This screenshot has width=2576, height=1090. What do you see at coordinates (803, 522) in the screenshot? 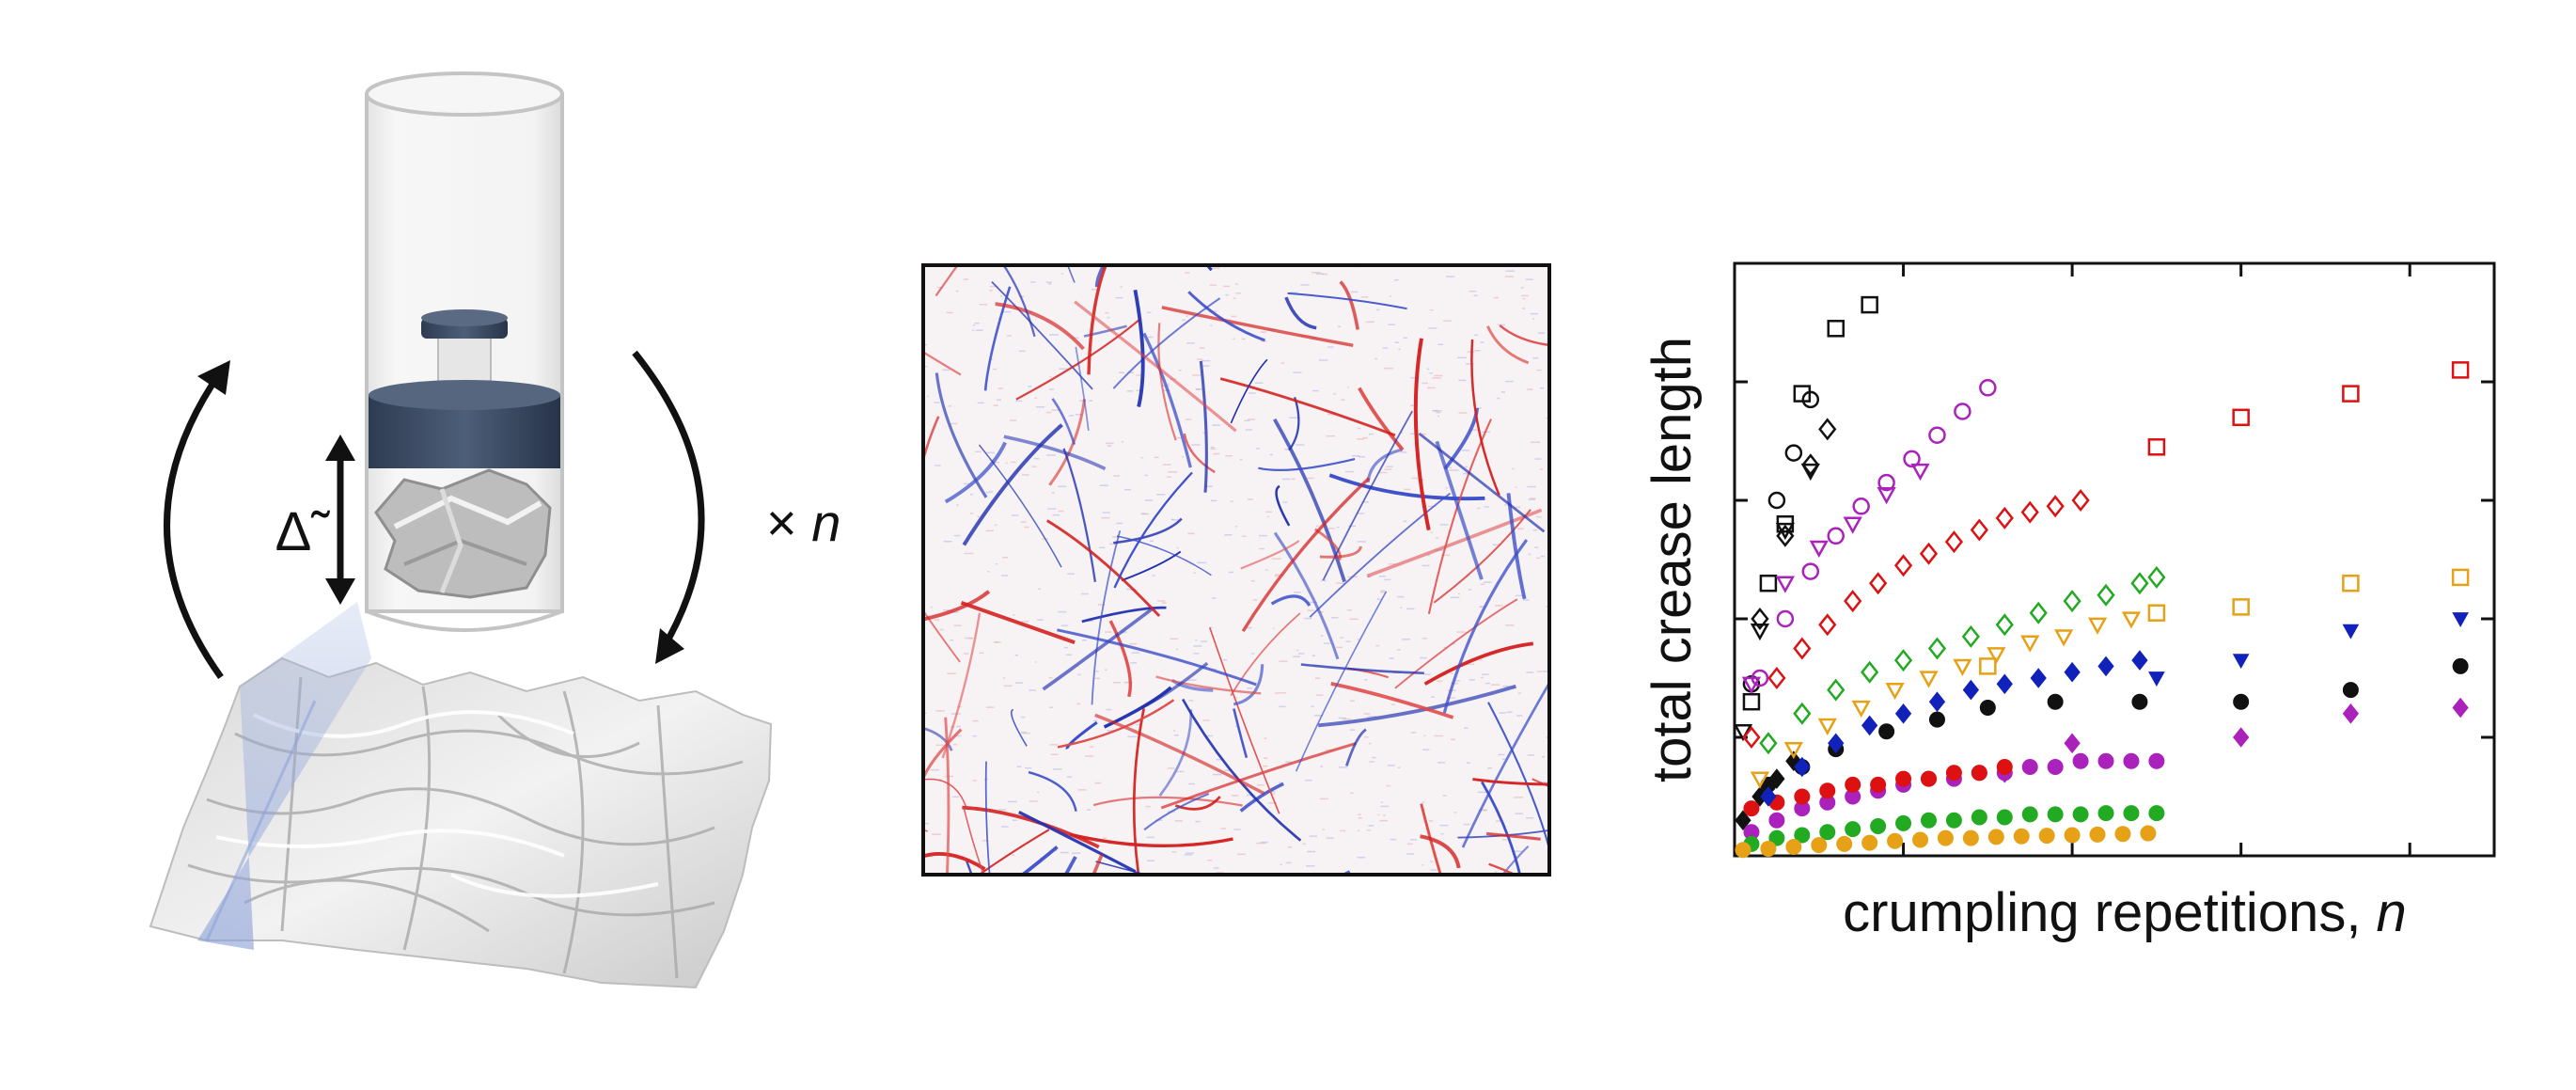
I see `repeat-label: × n` at bounding box center [803, 522].